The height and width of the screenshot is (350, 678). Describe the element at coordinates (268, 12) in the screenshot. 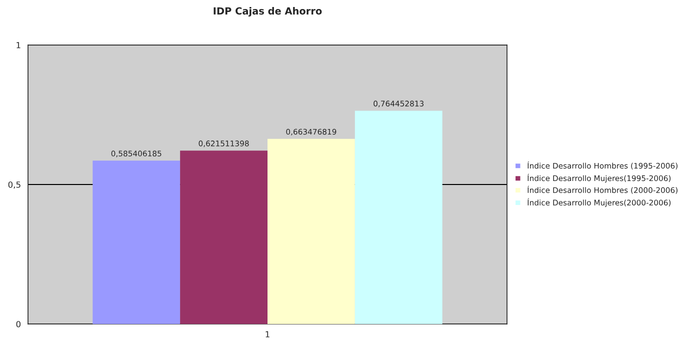

I see `chart-title: IDP Cajas de Ahorro` at that location.